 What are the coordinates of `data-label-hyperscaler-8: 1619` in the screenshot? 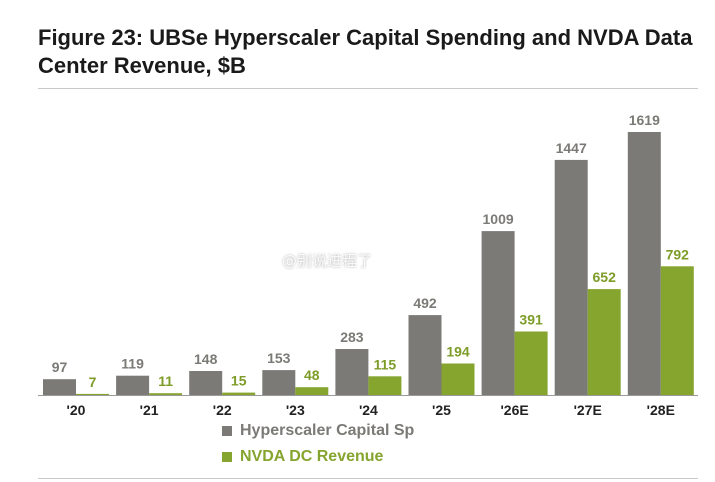 It's located at (644, 120).